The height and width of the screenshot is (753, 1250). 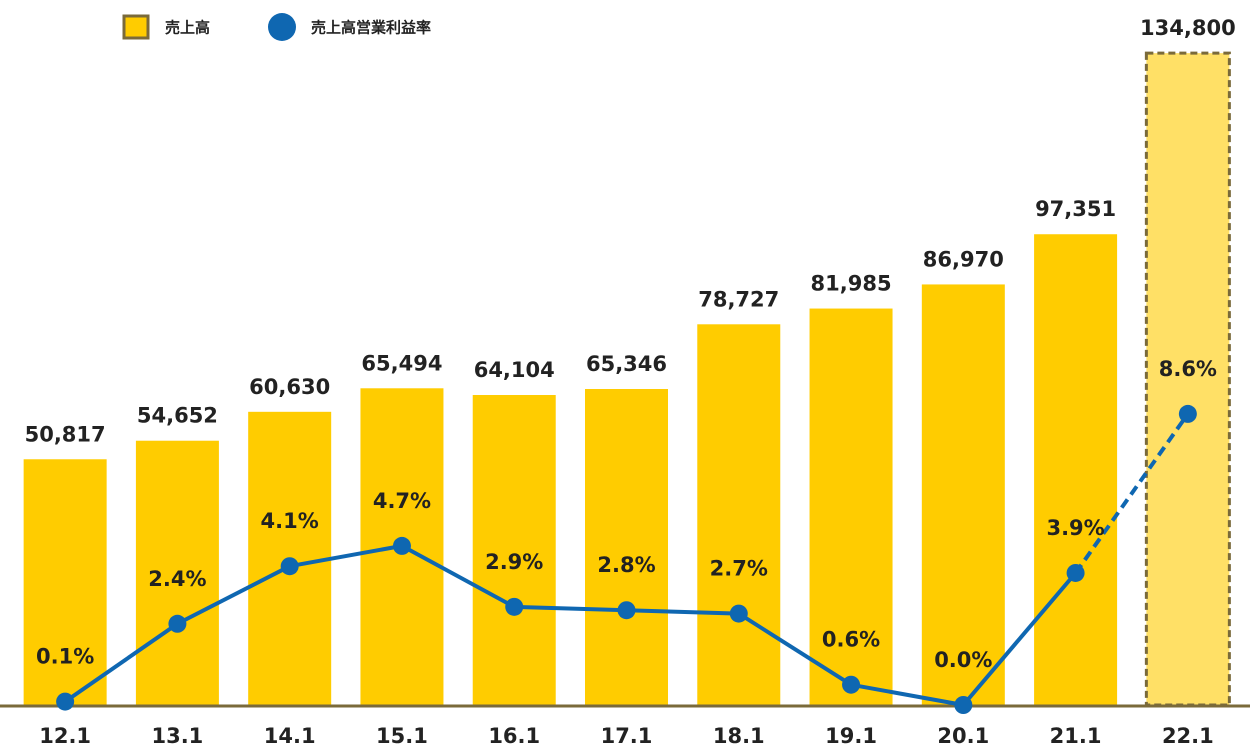 What do you see at coordinates (514, 736) in the screenshot?
I see `x-tick-label: 16.1` at bounding box center [514, 736].